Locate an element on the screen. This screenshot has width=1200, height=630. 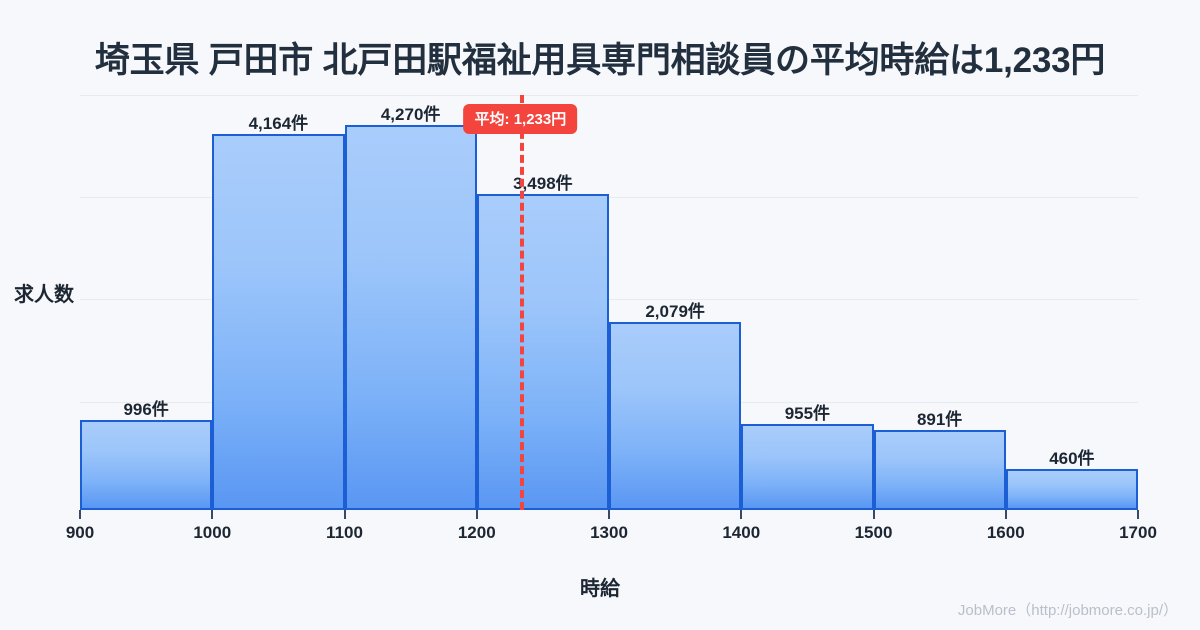
x-axis-tick-label: 1500 is located at coordinates (873, 532).